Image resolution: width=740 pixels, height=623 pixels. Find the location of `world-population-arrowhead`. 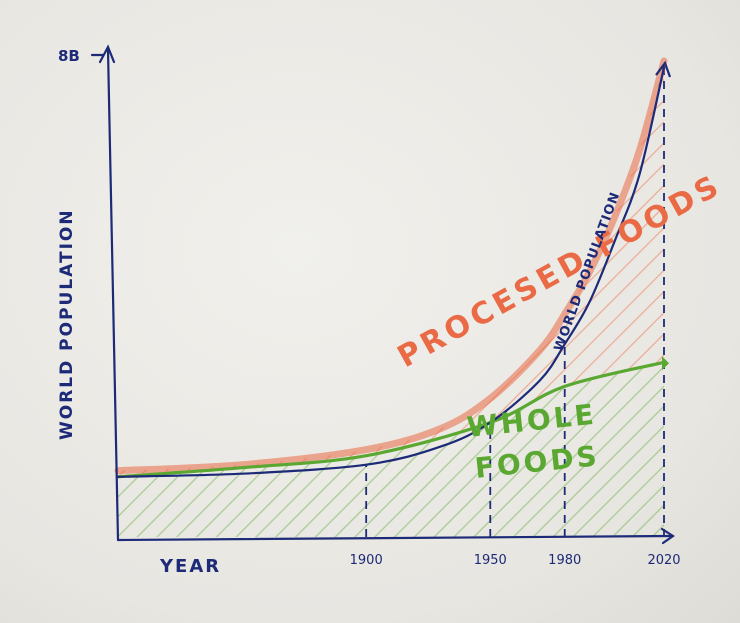

world-population-arrowhead is located at coordinates (663, 69).